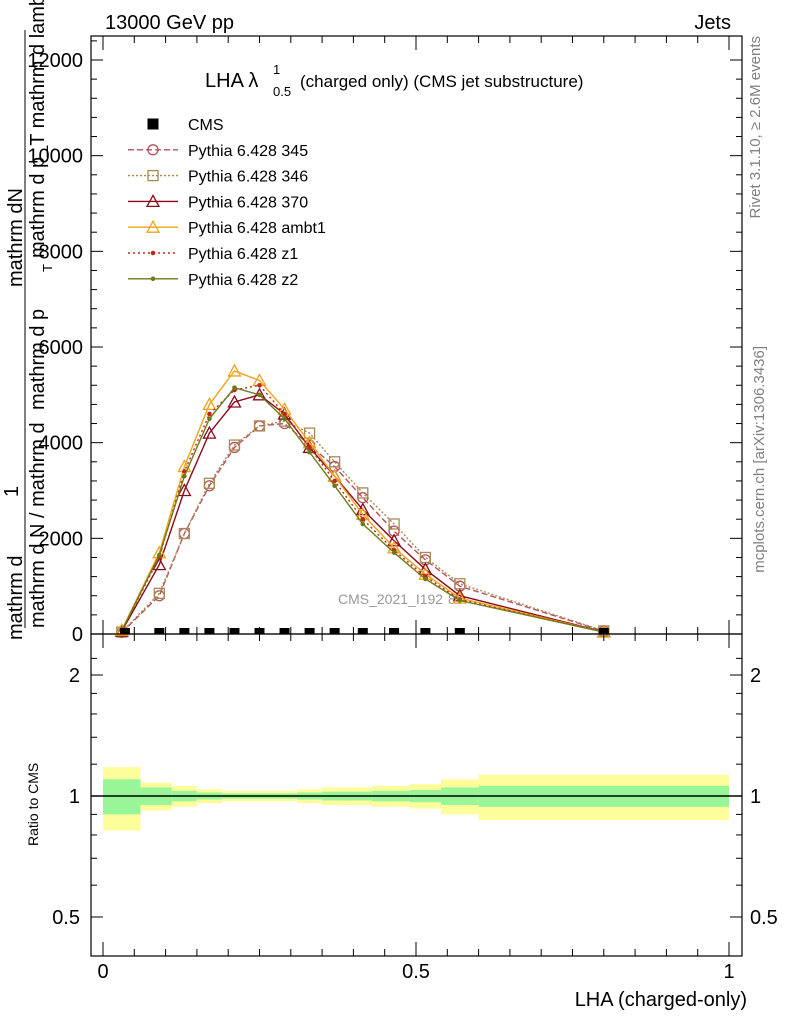  What do you see at coordinates (213, 254) in the screenshot?
I see `legend-entry: Pythia 6.428 z1` at bounding box center [213, 254].